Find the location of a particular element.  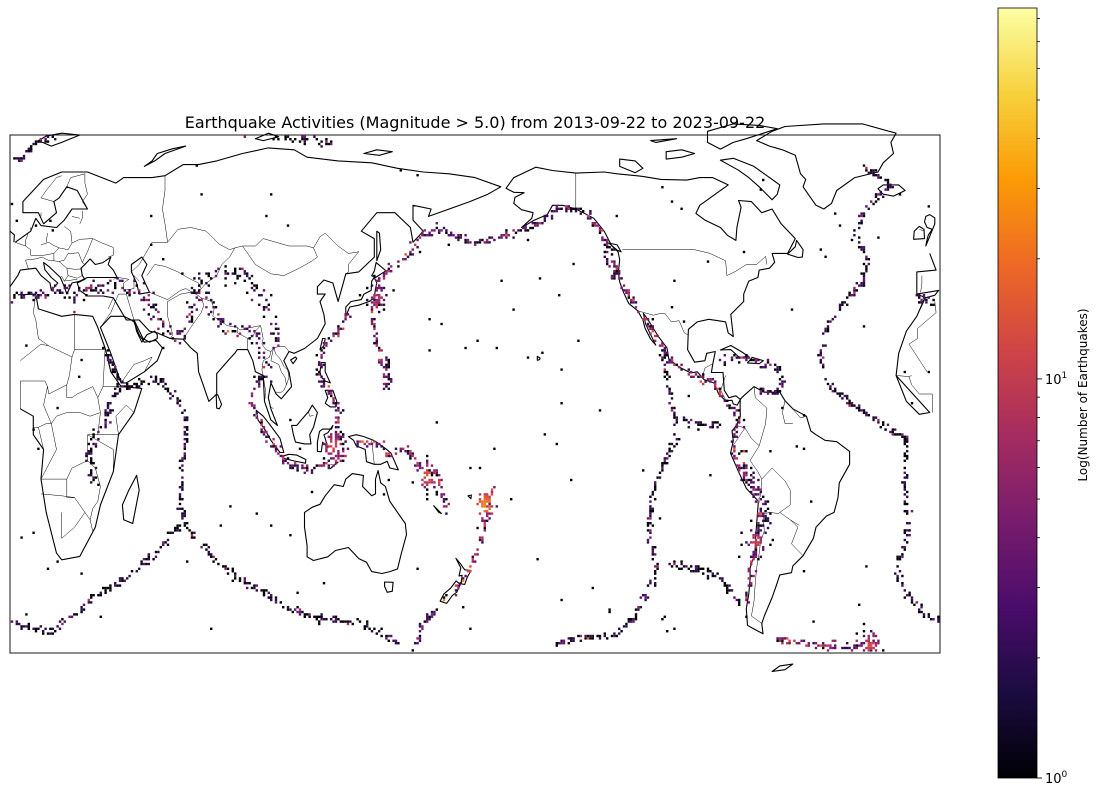

country-border is located at coordinates (787, 412).